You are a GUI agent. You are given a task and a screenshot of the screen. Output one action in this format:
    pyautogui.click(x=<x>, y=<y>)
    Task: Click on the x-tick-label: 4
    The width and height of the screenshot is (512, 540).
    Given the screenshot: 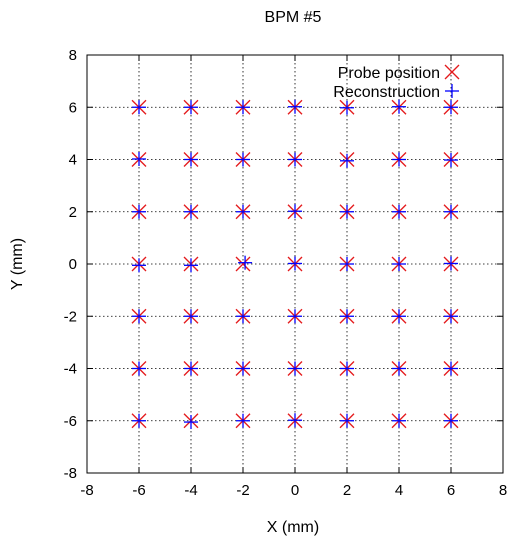 What is the action you would take?
    pyautogui.click(x=399, y=490)
    